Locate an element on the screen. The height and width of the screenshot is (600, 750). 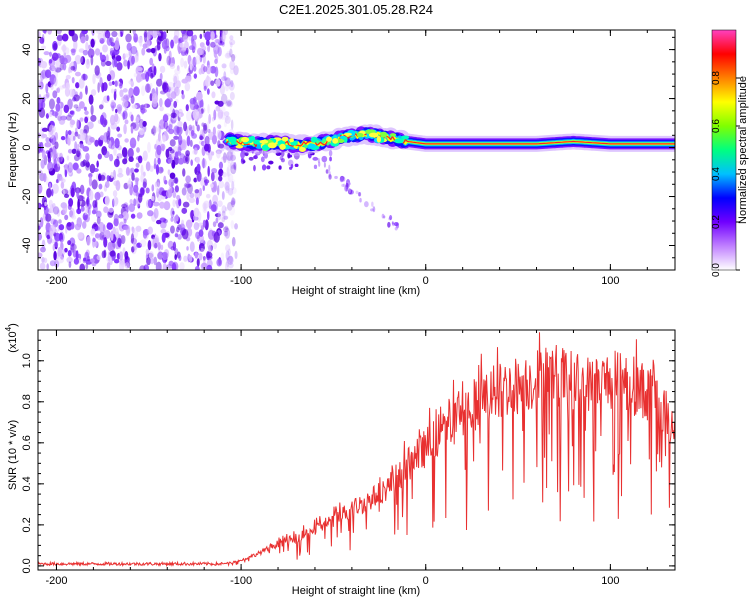
x-tick-label: -100 is located at coordinates (241, 581).